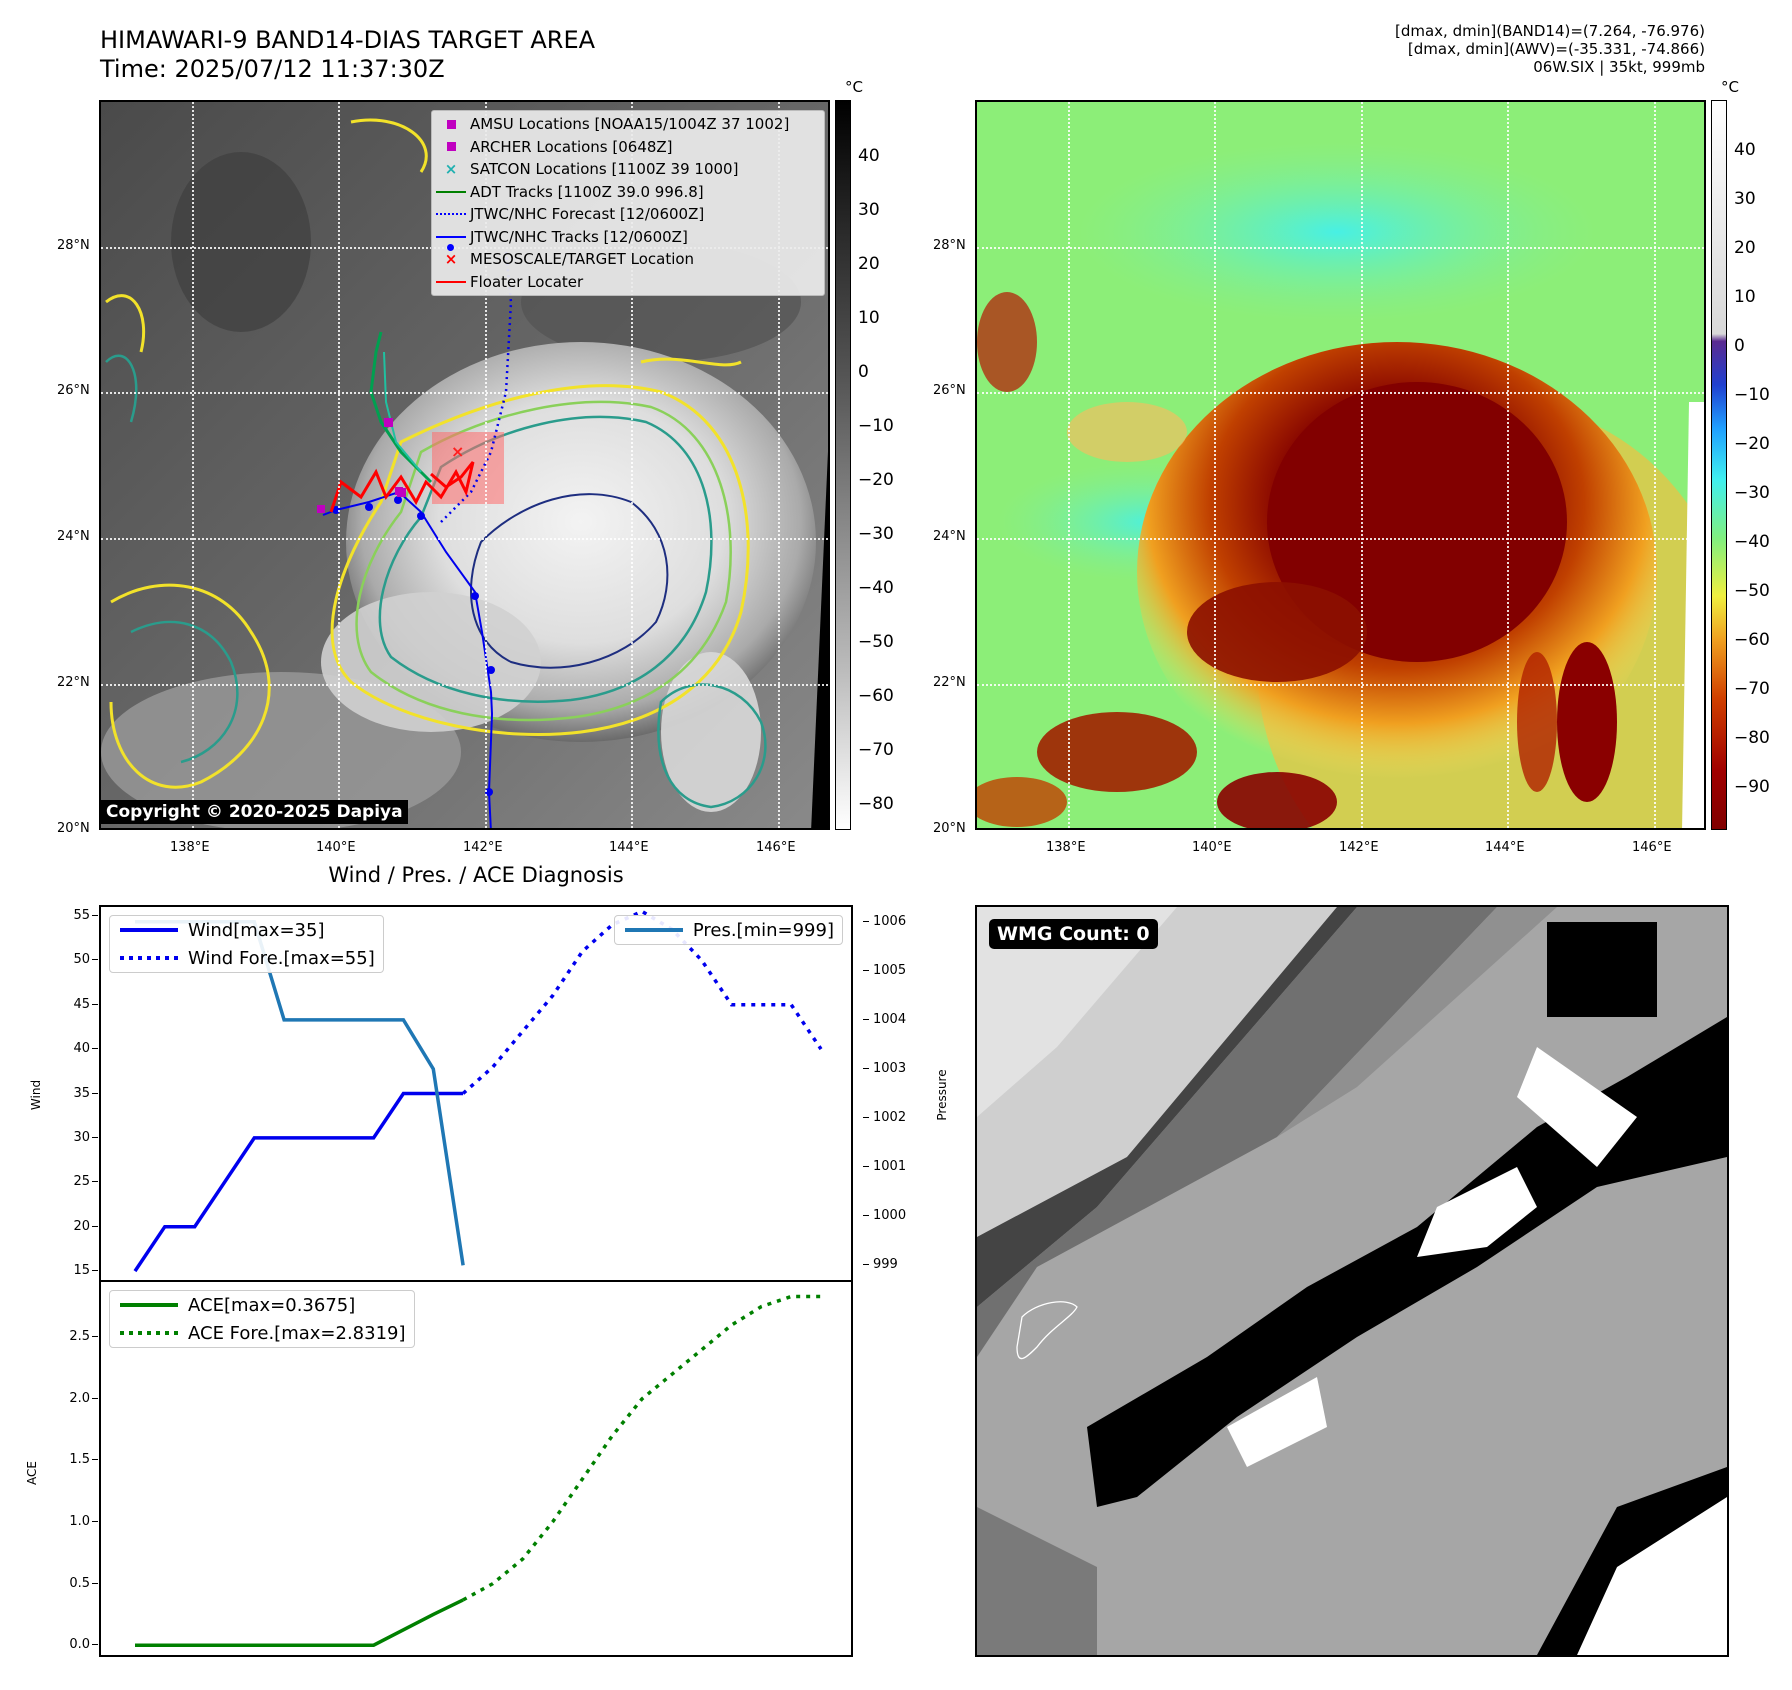  Describe the element at coordinates (81, 1226) in the screenshot. I see `axis-tick-label: 20` at that location.